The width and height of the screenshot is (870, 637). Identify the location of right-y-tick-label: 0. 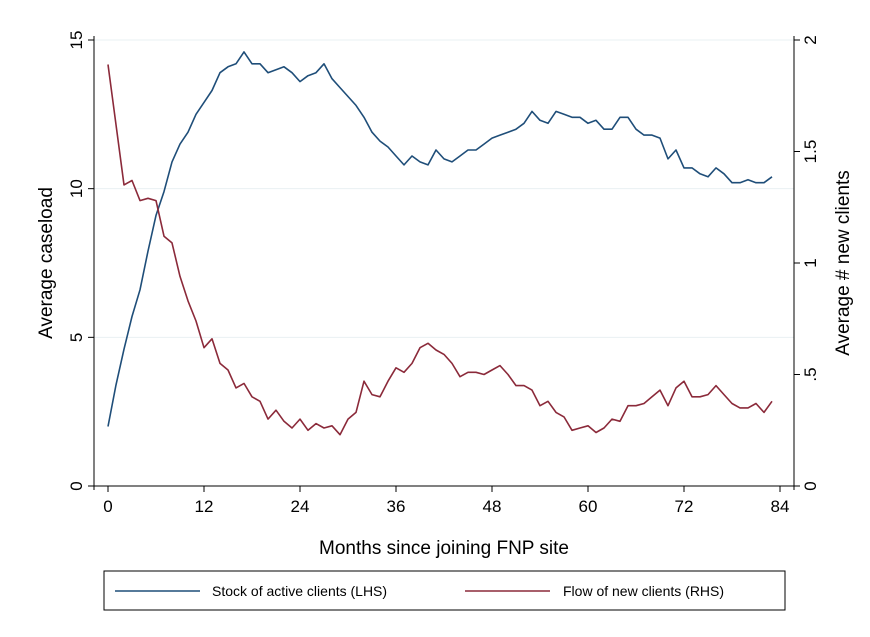
(810, 485).